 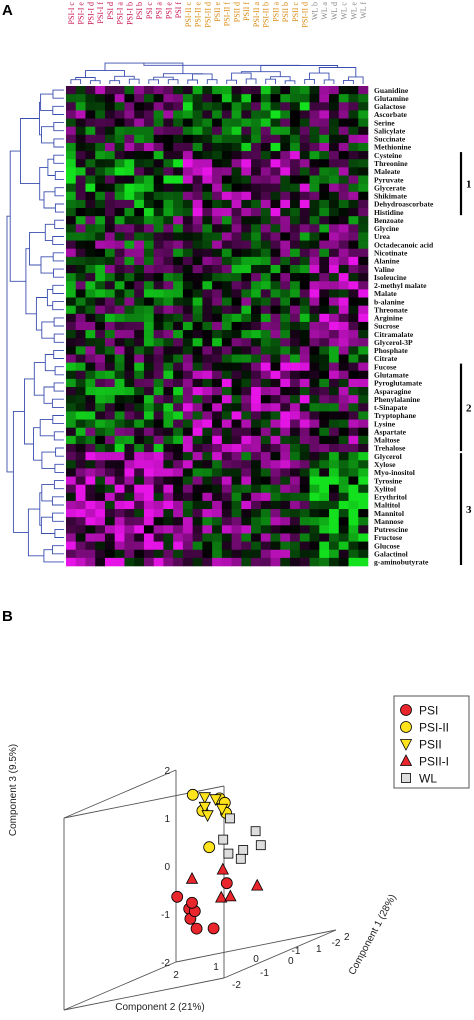 What do you see at coordinates (178, 10) in the screenshot?
I see `column-label: PSI f` at bounding box center [178, 10].